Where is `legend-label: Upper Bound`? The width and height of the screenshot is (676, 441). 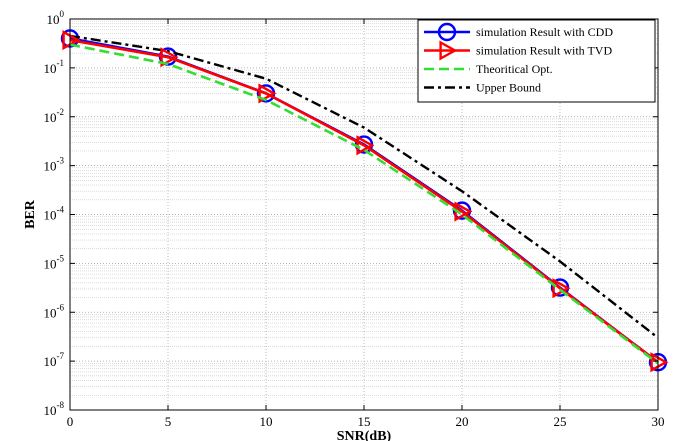
legend-label: Upper Bound is located at coordinates (508, 88).